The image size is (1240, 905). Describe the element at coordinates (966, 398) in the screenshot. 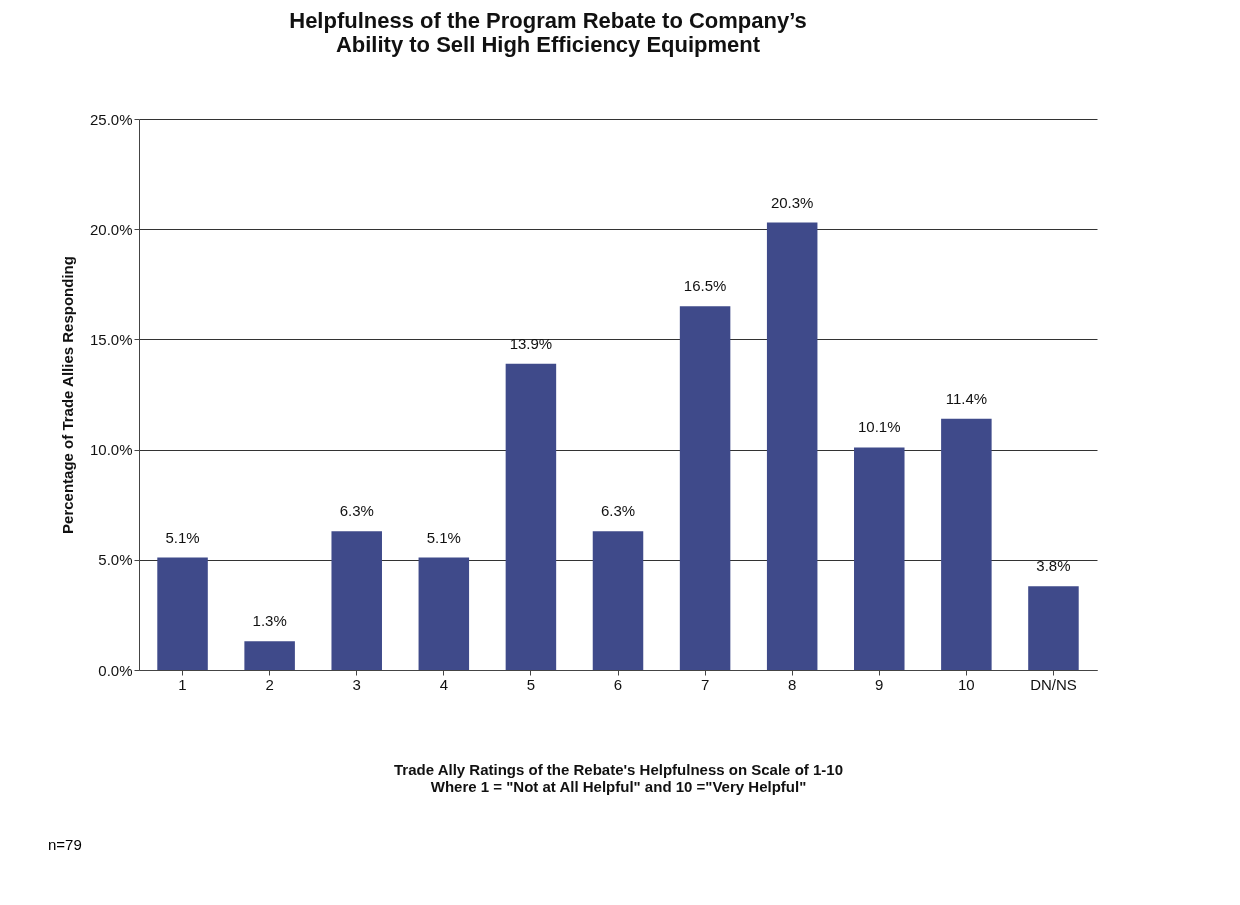

I see `data-label: 11.4%` at that location.